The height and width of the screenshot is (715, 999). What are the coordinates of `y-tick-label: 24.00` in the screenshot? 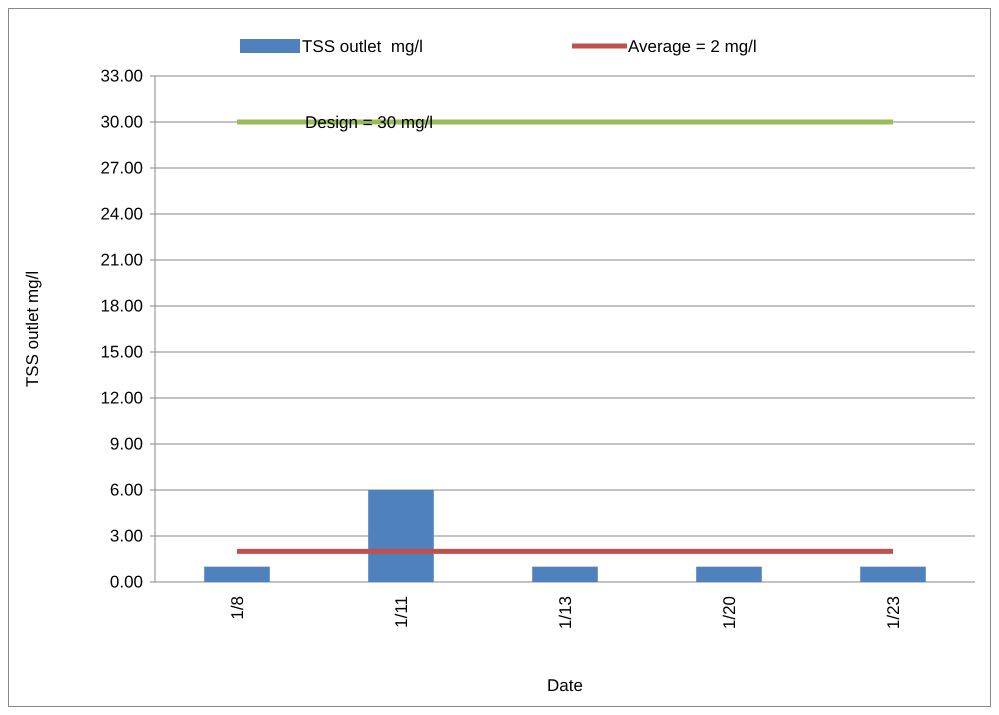 It's located at (121, 214).